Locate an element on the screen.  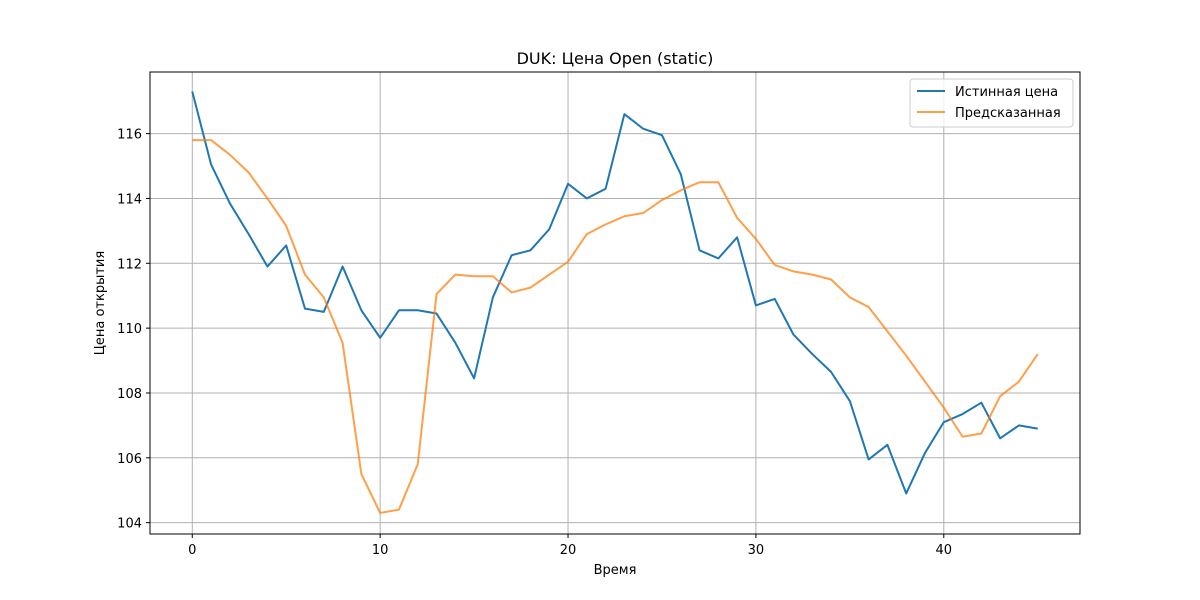
legend-box is located at coordinates (991, 103).